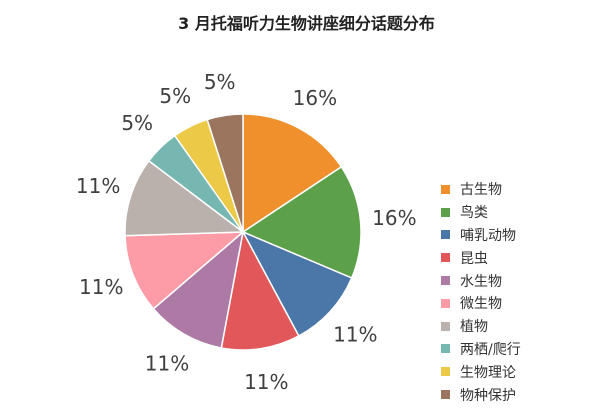  I want to click on legend-label: 古生物, so click(481, 190).